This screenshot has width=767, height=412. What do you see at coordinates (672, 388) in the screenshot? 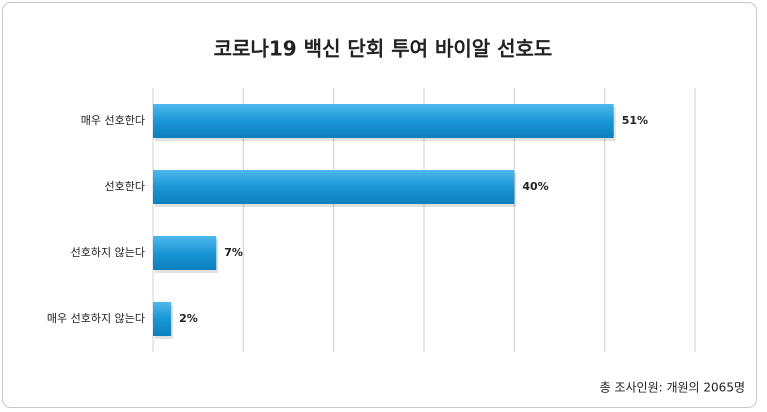
I see `note: 총 조사인원: 개원의 2065명` at bounding box center [672, 388].